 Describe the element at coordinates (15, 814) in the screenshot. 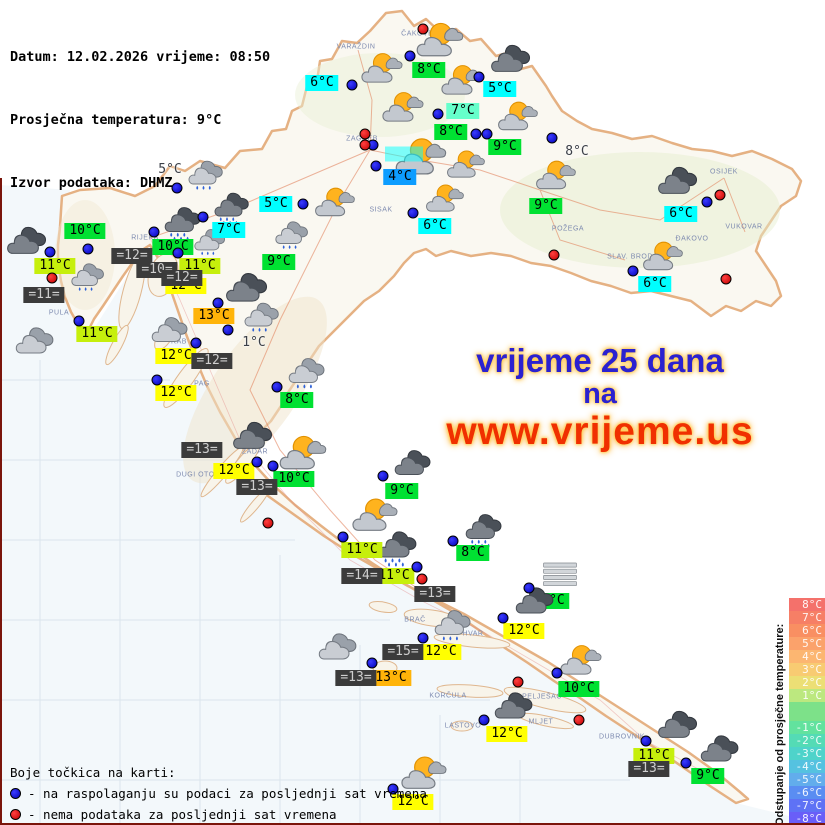

I see `legend-red-dot` at that location.